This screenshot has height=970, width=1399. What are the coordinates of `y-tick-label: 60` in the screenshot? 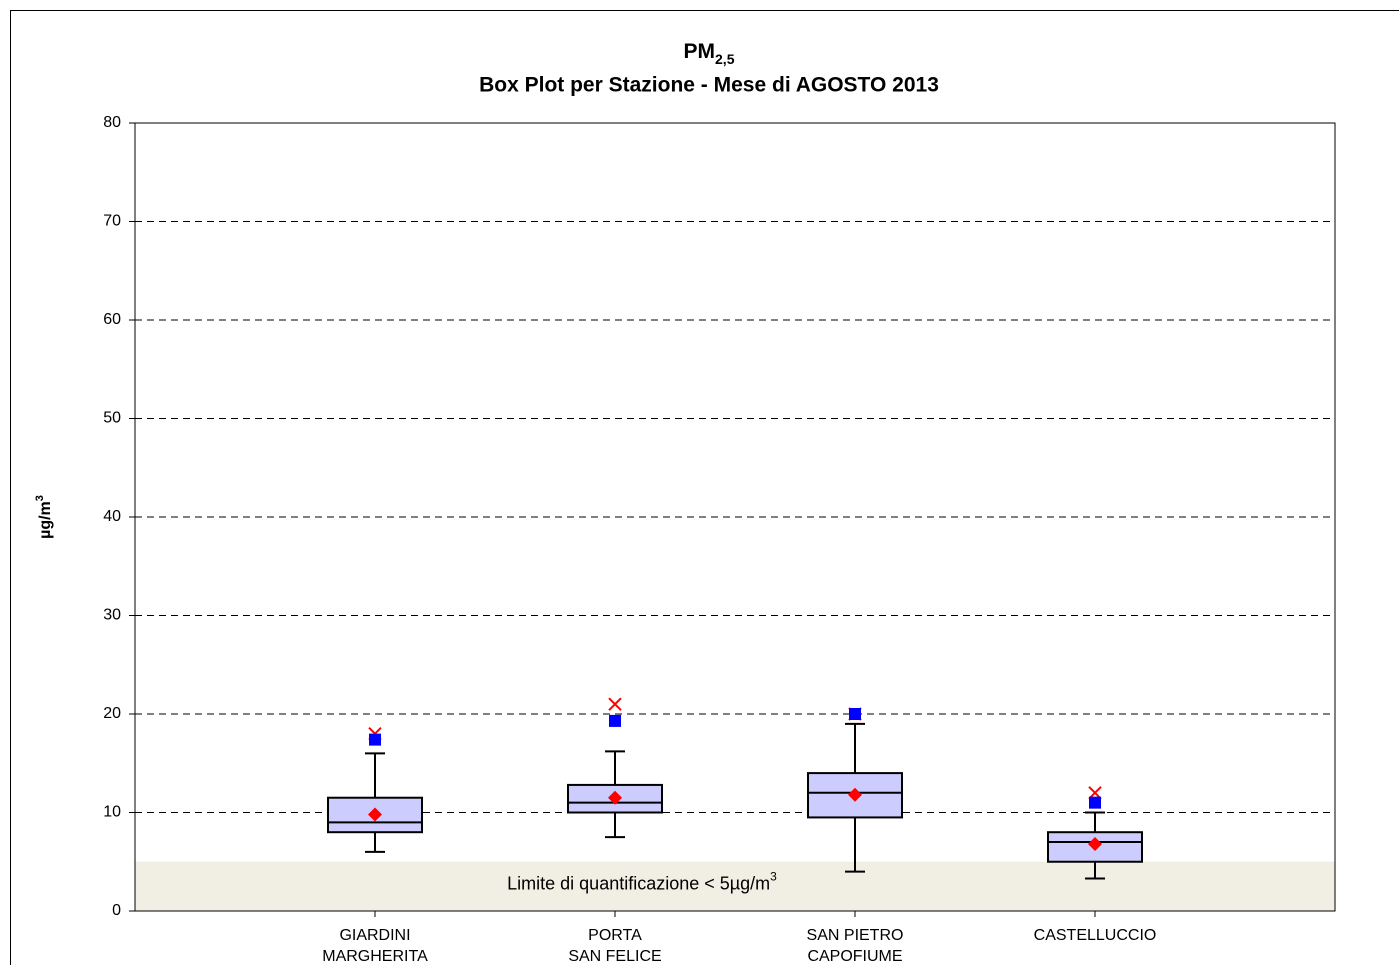 It's located at (112, 319).